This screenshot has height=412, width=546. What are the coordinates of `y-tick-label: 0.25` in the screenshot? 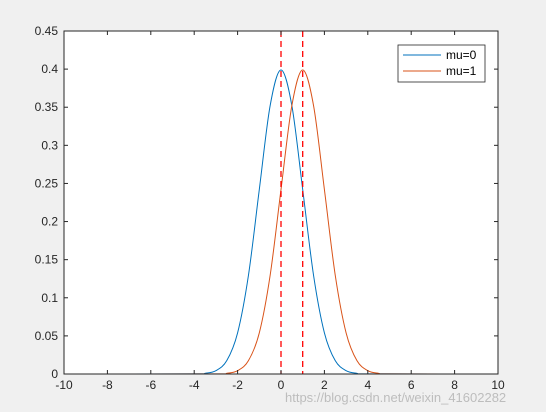 It's located at (47, 183).